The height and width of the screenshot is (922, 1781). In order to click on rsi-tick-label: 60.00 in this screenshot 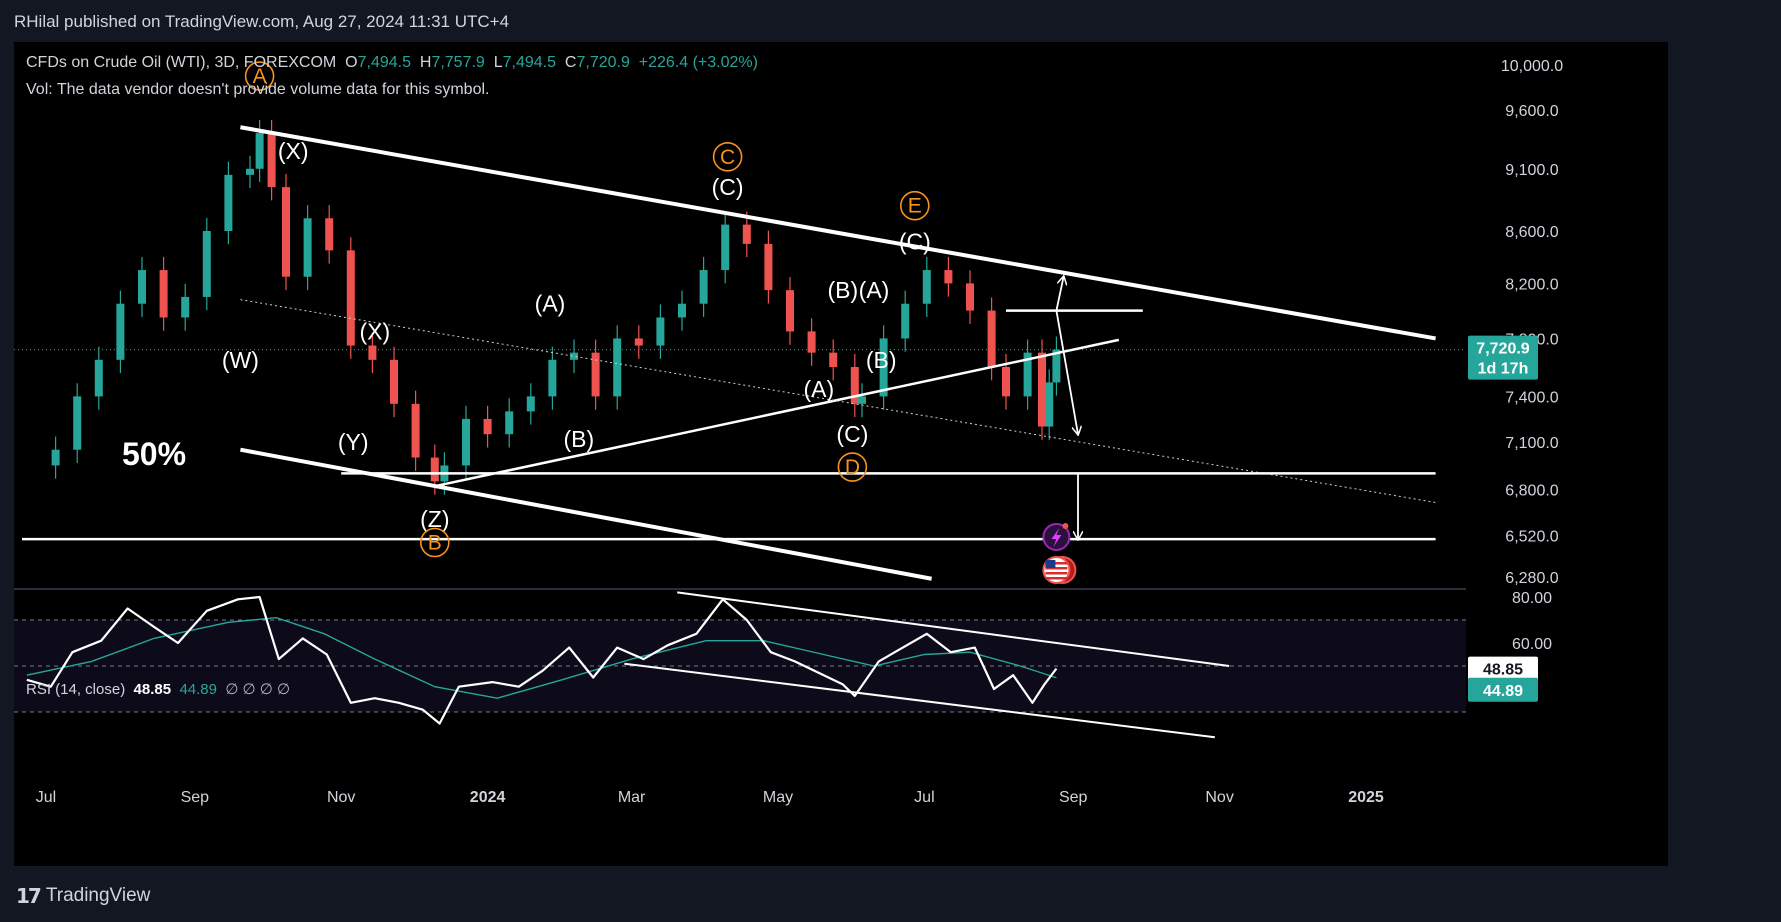, I will do `click(1532, 644)`.